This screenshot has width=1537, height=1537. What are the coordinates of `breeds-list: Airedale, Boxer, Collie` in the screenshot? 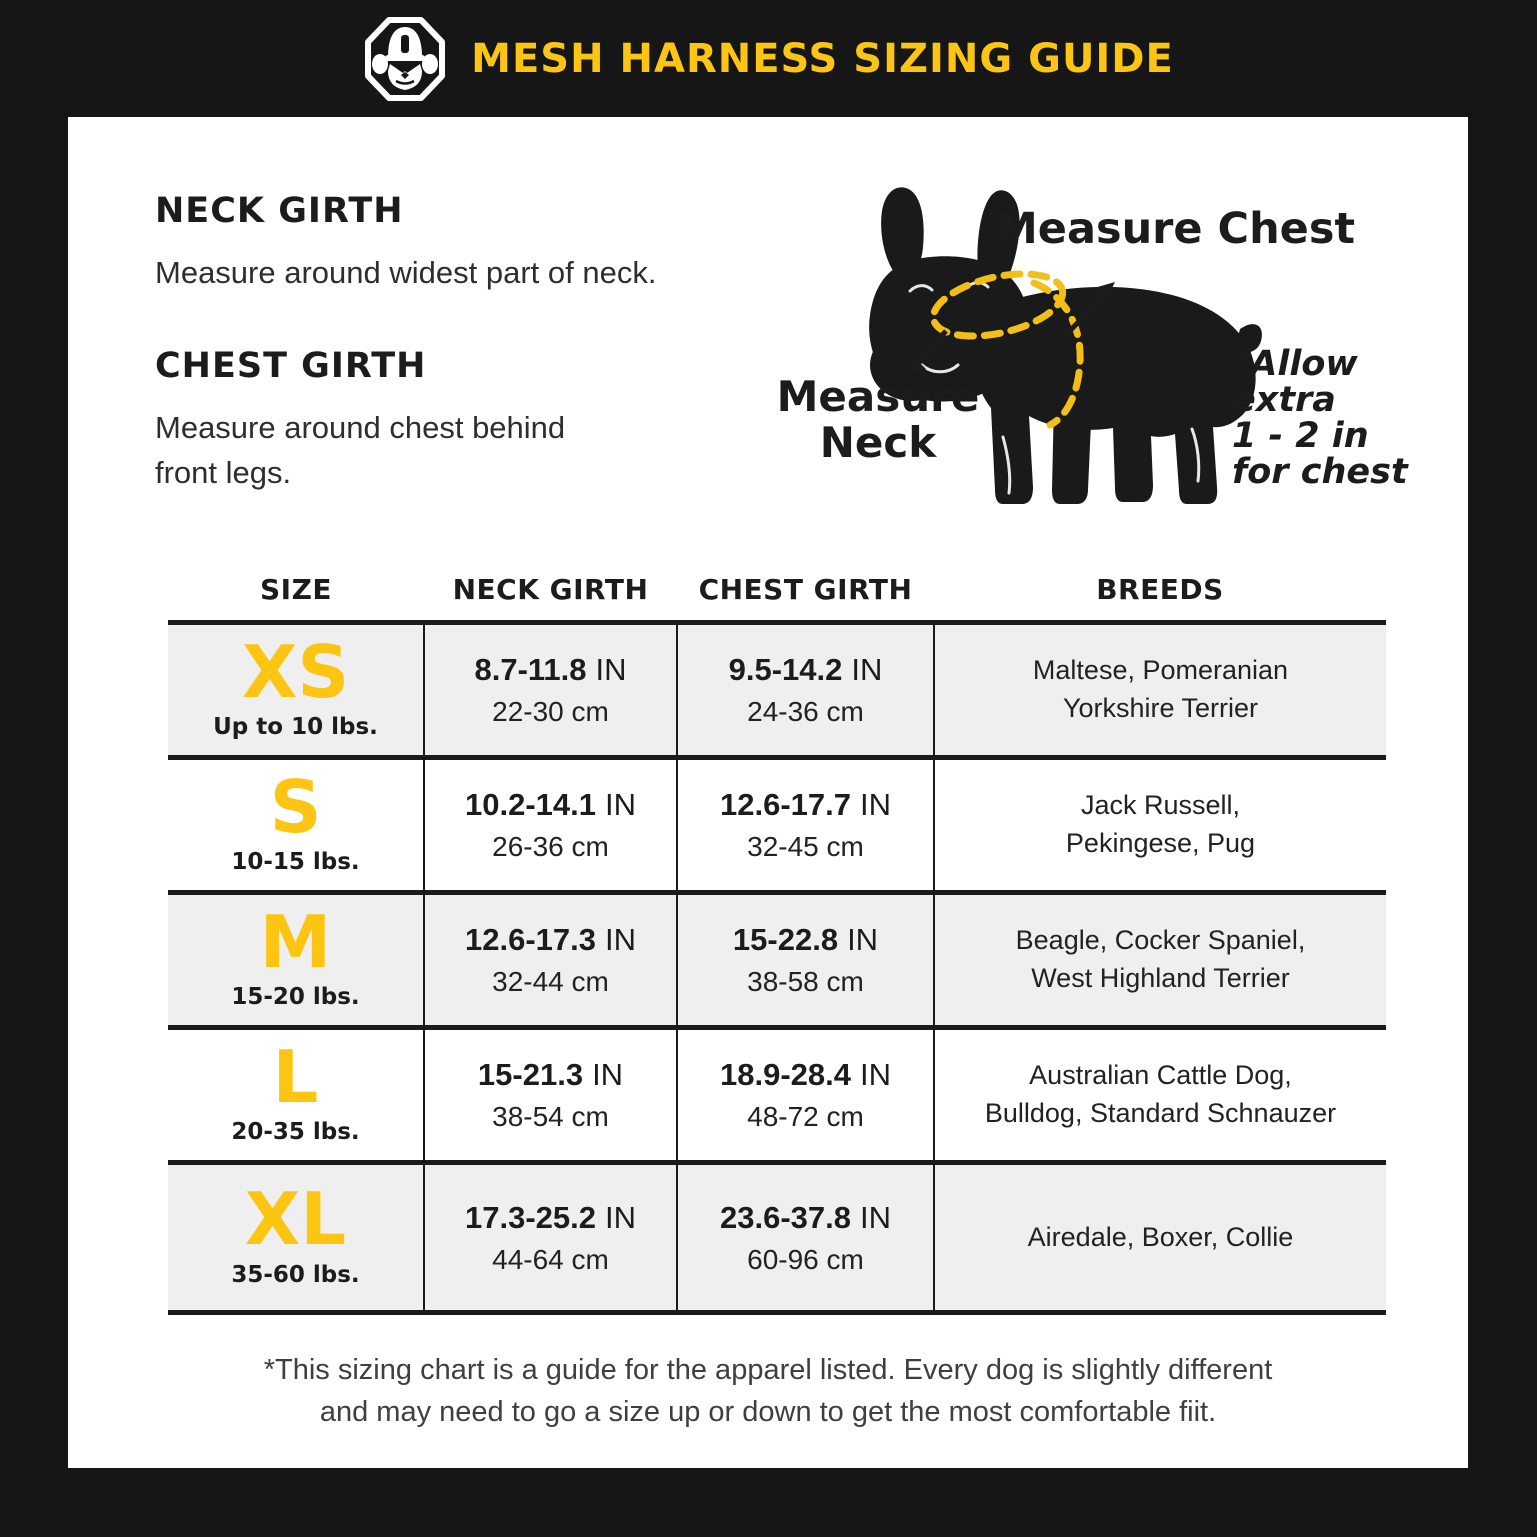 It's located at (1159, 1237).